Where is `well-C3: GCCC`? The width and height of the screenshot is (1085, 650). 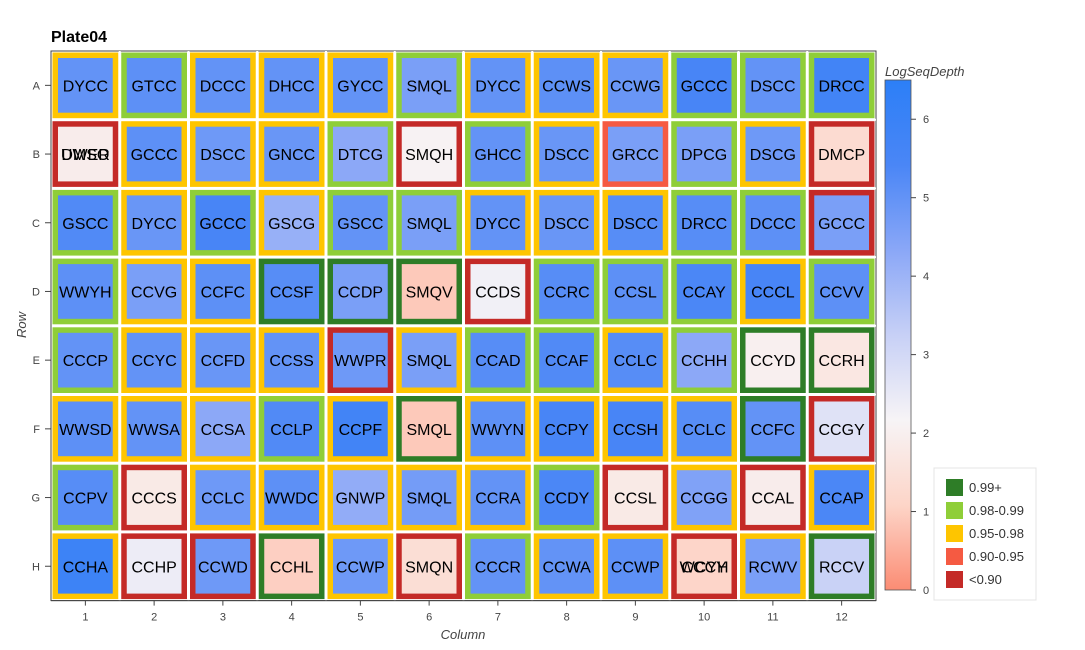 well-C3: GCCC is located at coordinates (223, 222).